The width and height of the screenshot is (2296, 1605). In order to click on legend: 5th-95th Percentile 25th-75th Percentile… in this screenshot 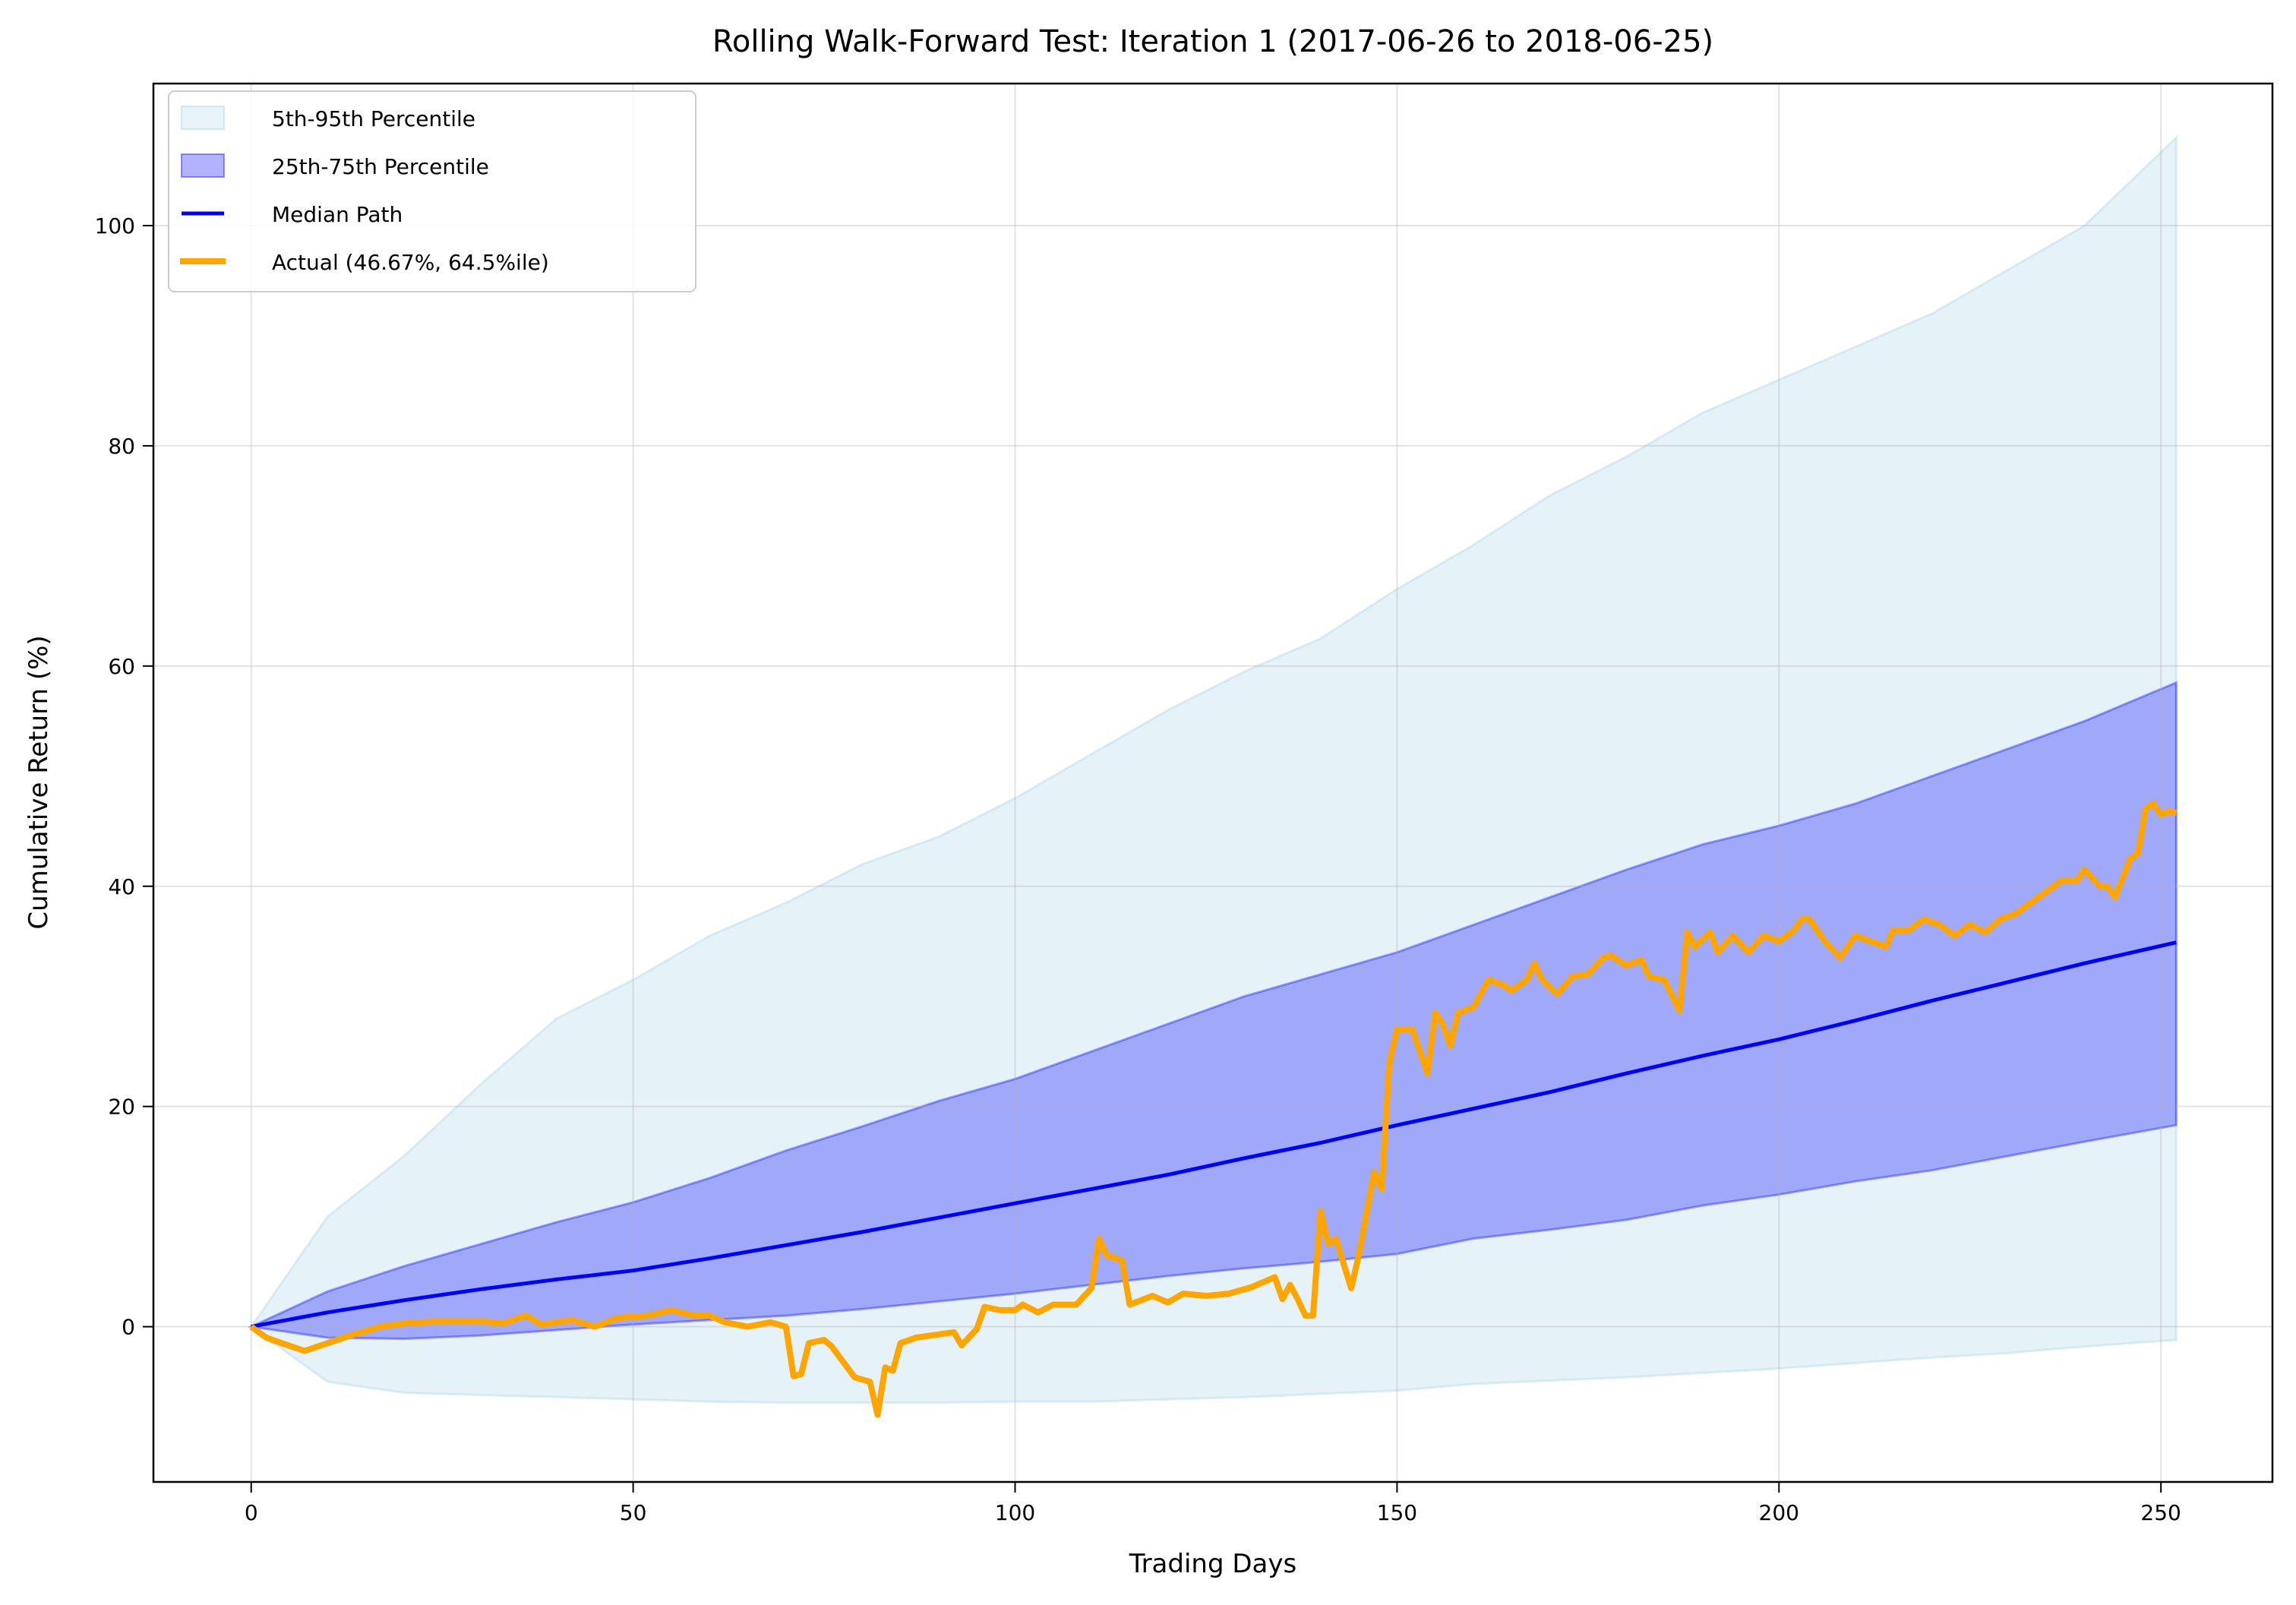, I will do `click(432, 191)`.